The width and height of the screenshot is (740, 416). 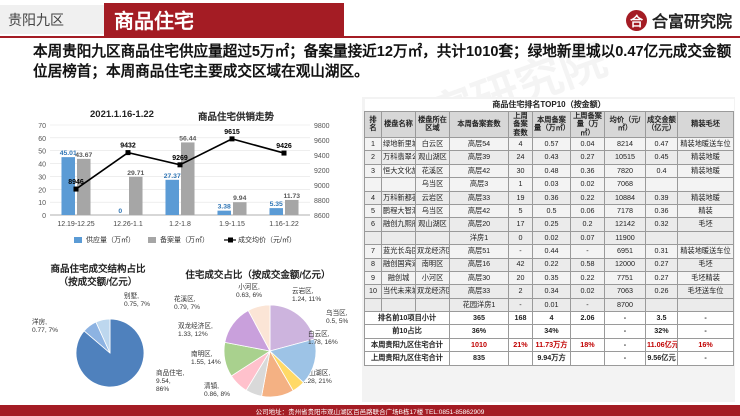 What do you see at coordinates (398, 211) in the screenshot?
I see `table-cell: 鹏程大智汇` at bounding box center [398, 211].